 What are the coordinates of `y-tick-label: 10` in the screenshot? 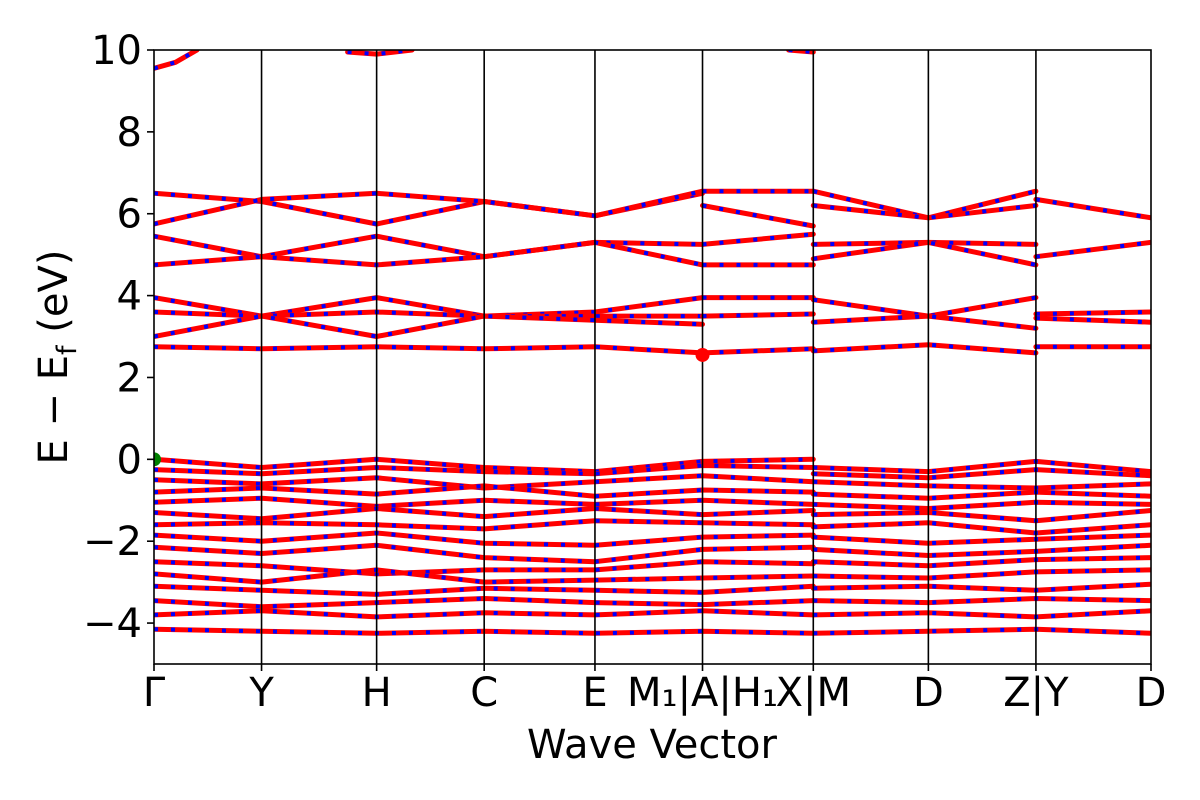 It's located at (116, 51).